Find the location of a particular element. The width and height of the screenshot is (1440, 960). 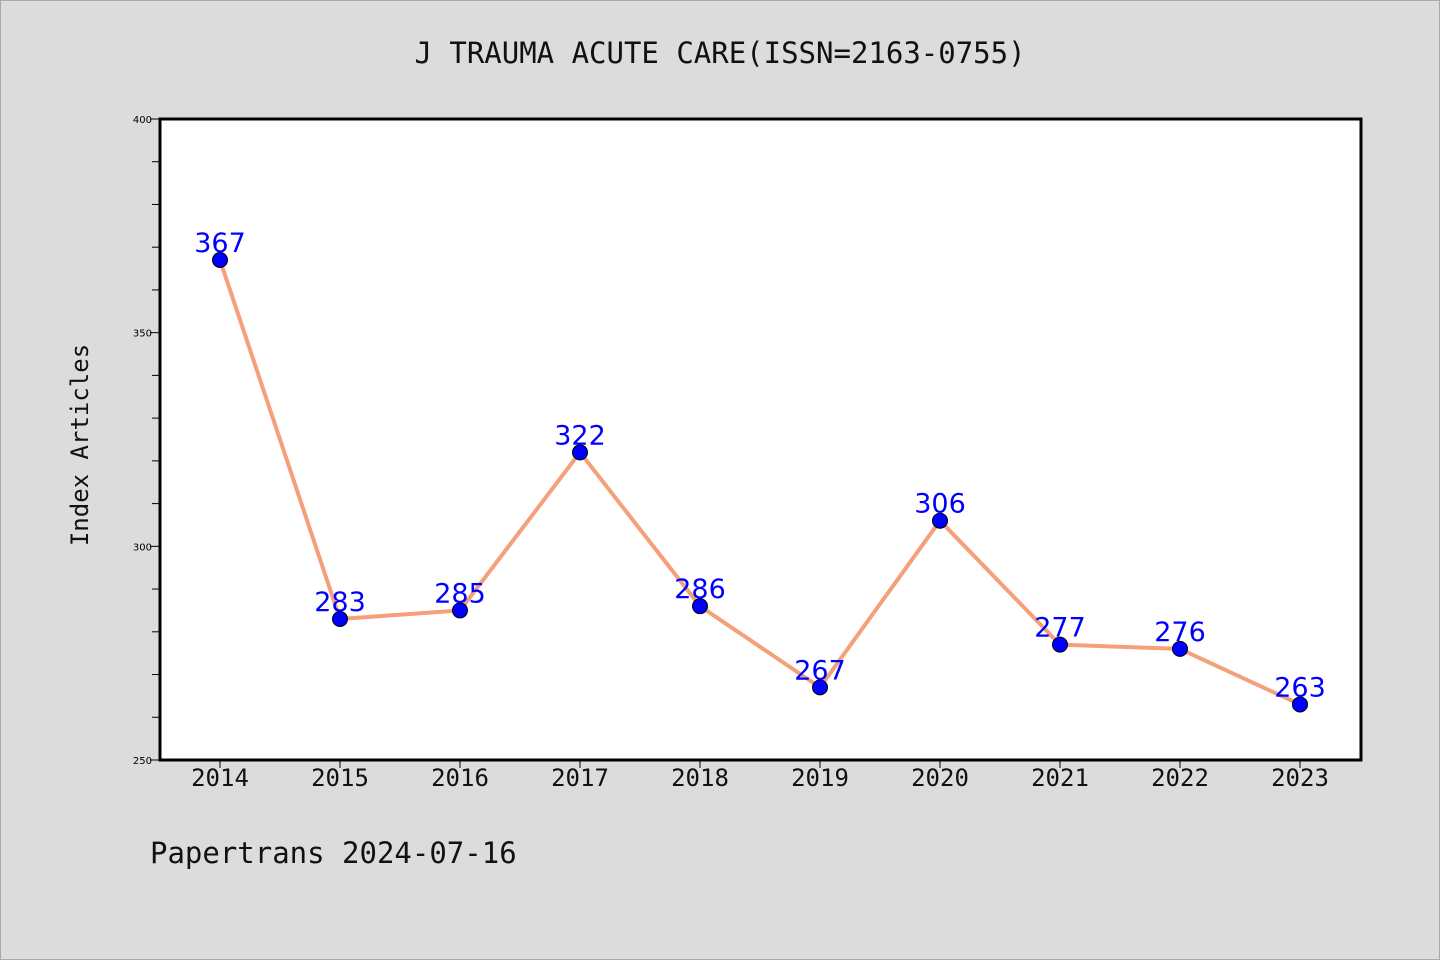

chart-title: J TRAUMA ACUTE CARE(ISSN=2163-0755) is located at coordinates (720, 53).